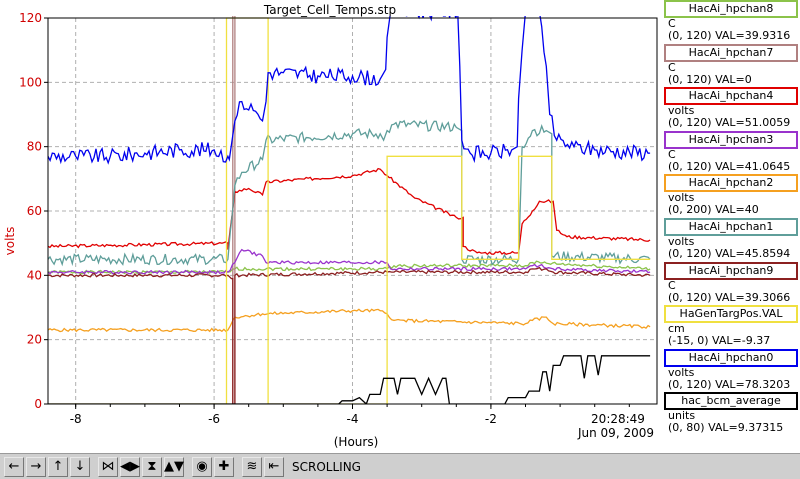  What do you see at coordinates (36, 466) in the screenshot?
I see `pan-right-icon: →` at bounding box center [36, 466].